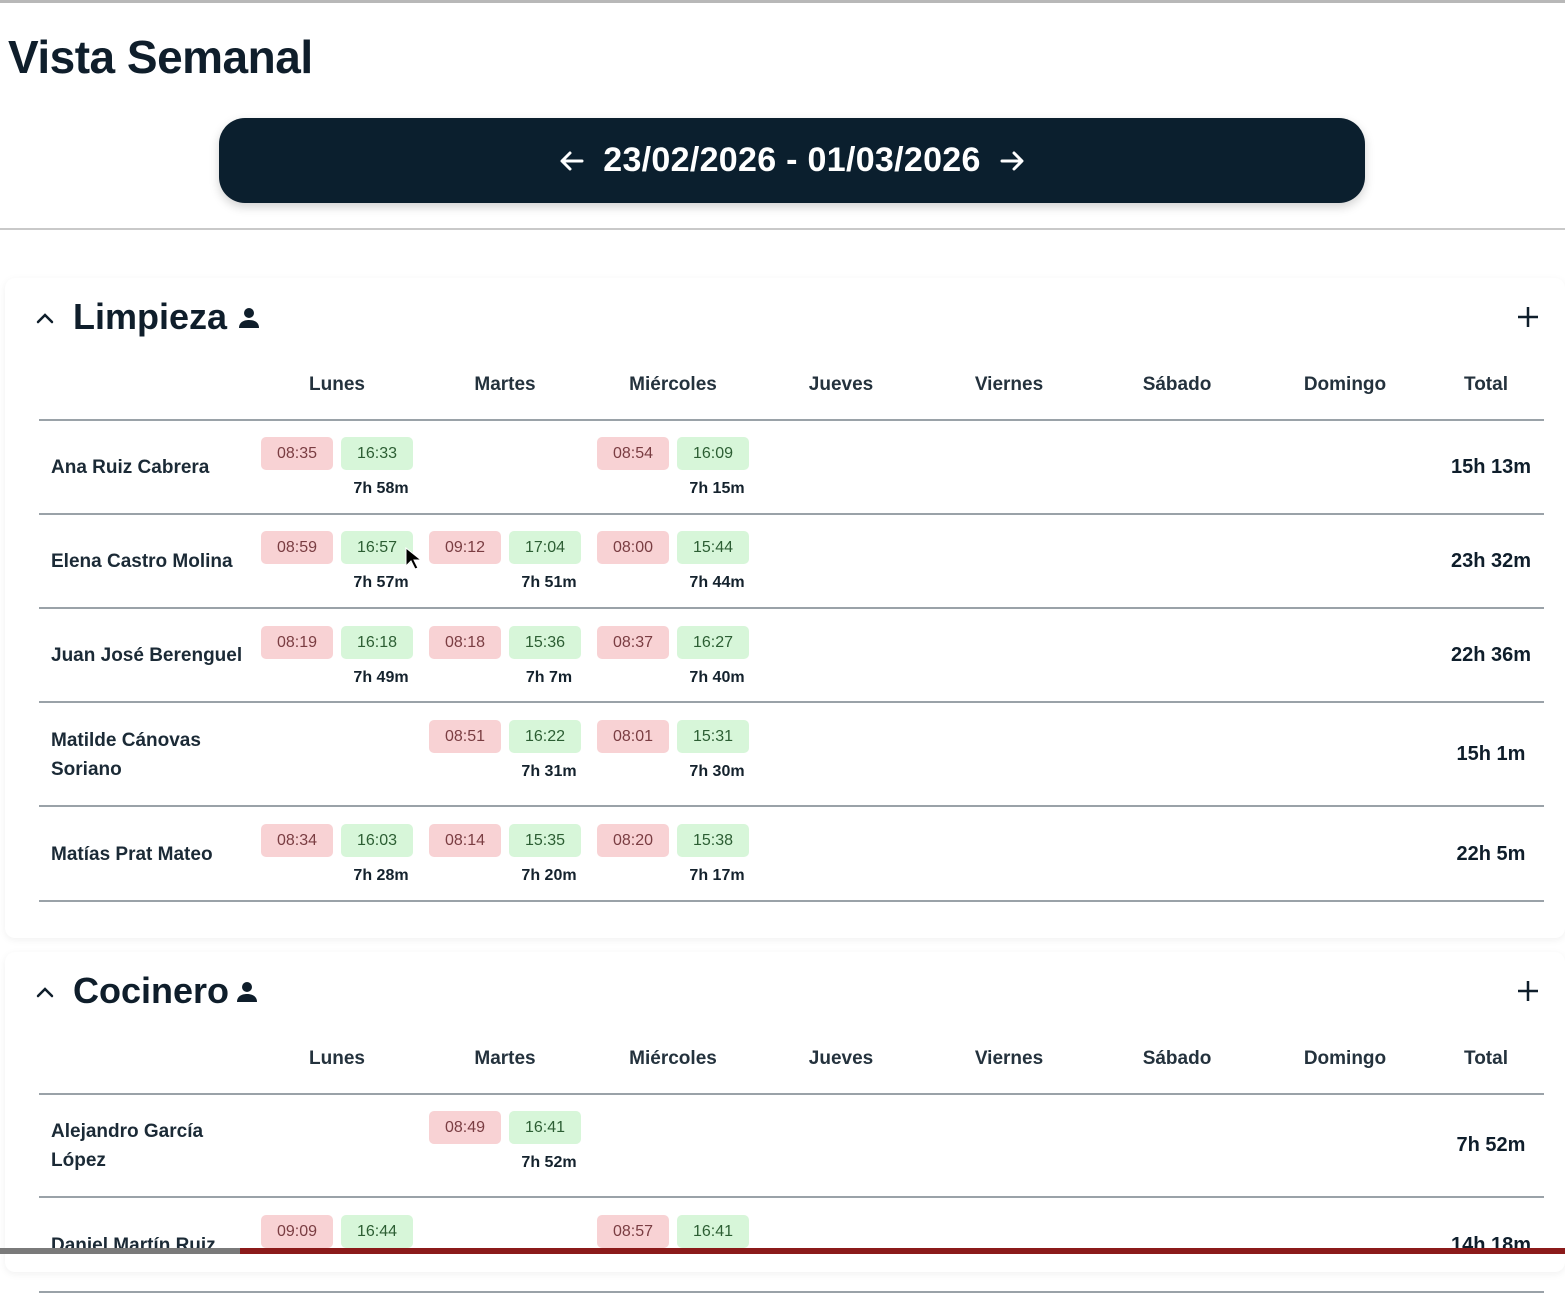 The width and height of the screenshot is (1565, 1293). I want to click on day-duration: 7h 44m, so click(717, 582).